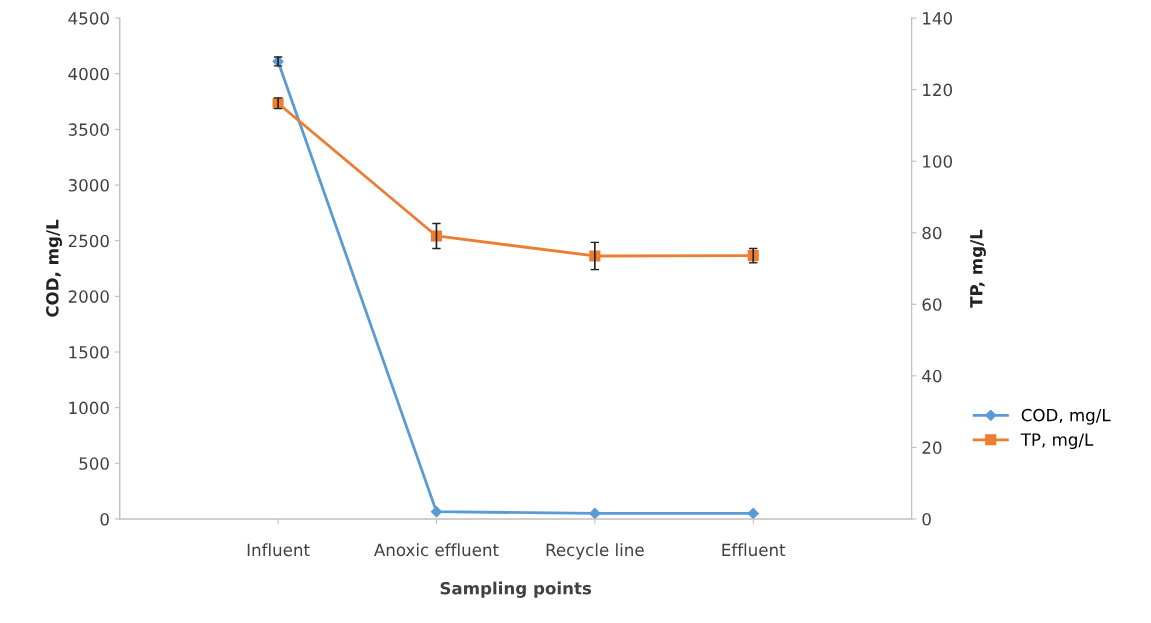 This screenshot has height=623, width=1151. What do you see at coordinates (926, 519) in the screenshot?
I see `y2-tick-label: 0` at bounding box center [926, 519].